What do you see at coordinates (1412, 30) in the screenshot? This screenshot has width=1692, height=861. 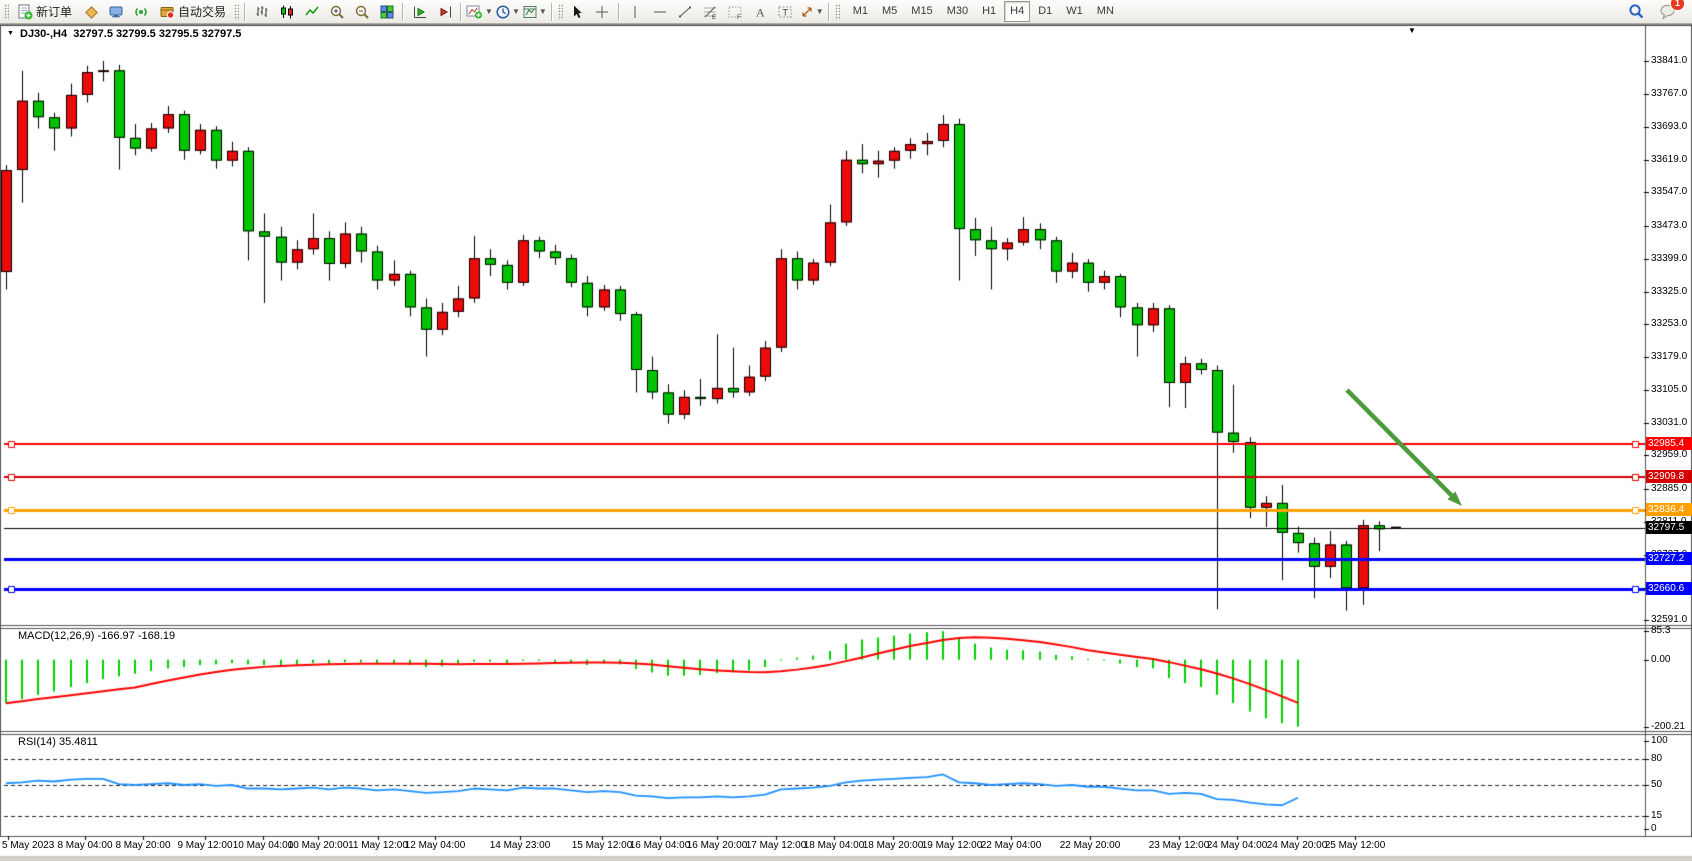 I see `last-bar-marker: ▼` at bounding box center [1412, 30].